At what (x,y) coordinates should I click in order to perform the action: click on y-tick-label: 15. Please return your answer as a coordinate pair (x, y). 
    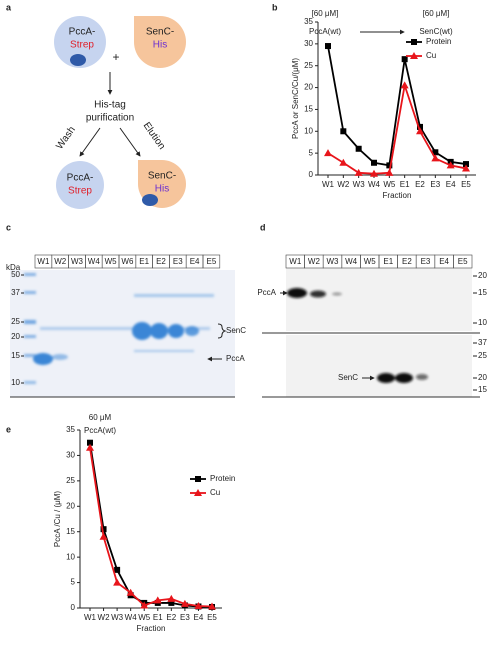
    Looking at the image, I should click on (70, 531).